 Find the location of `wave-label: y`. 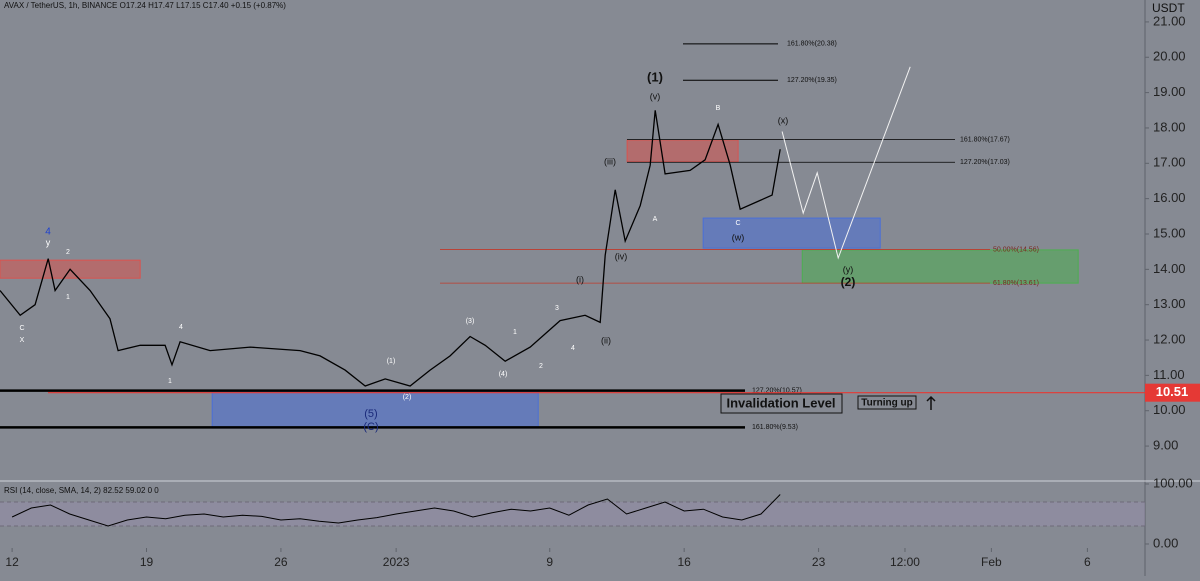

wave-label: y is located at coordinates (48, 242).